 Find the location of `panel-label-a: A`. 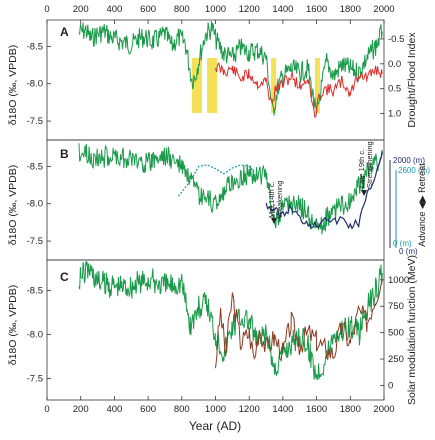

panel-label-a: A is located at coordinates (64, 32).